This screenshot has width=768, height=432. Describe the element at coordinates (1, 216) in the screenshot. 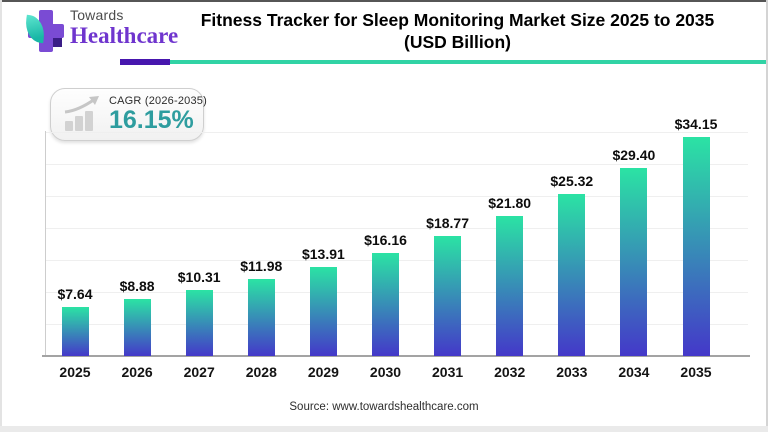

I see `window-edge-left` at that location.